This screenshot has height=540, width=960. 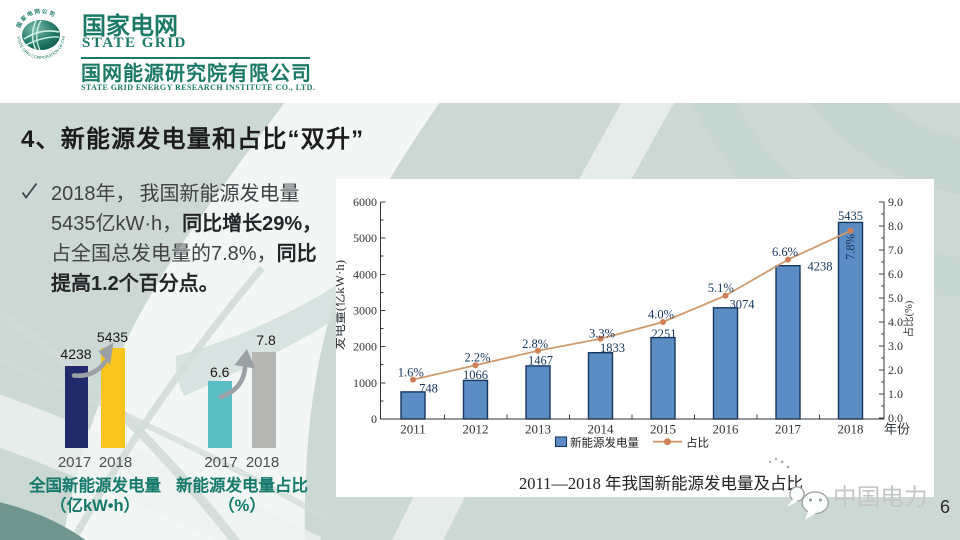 What do you see at coordinates (895, 226) in the screenshot?
I see `svg-text: 8.0` at bounding box center [895, 226].